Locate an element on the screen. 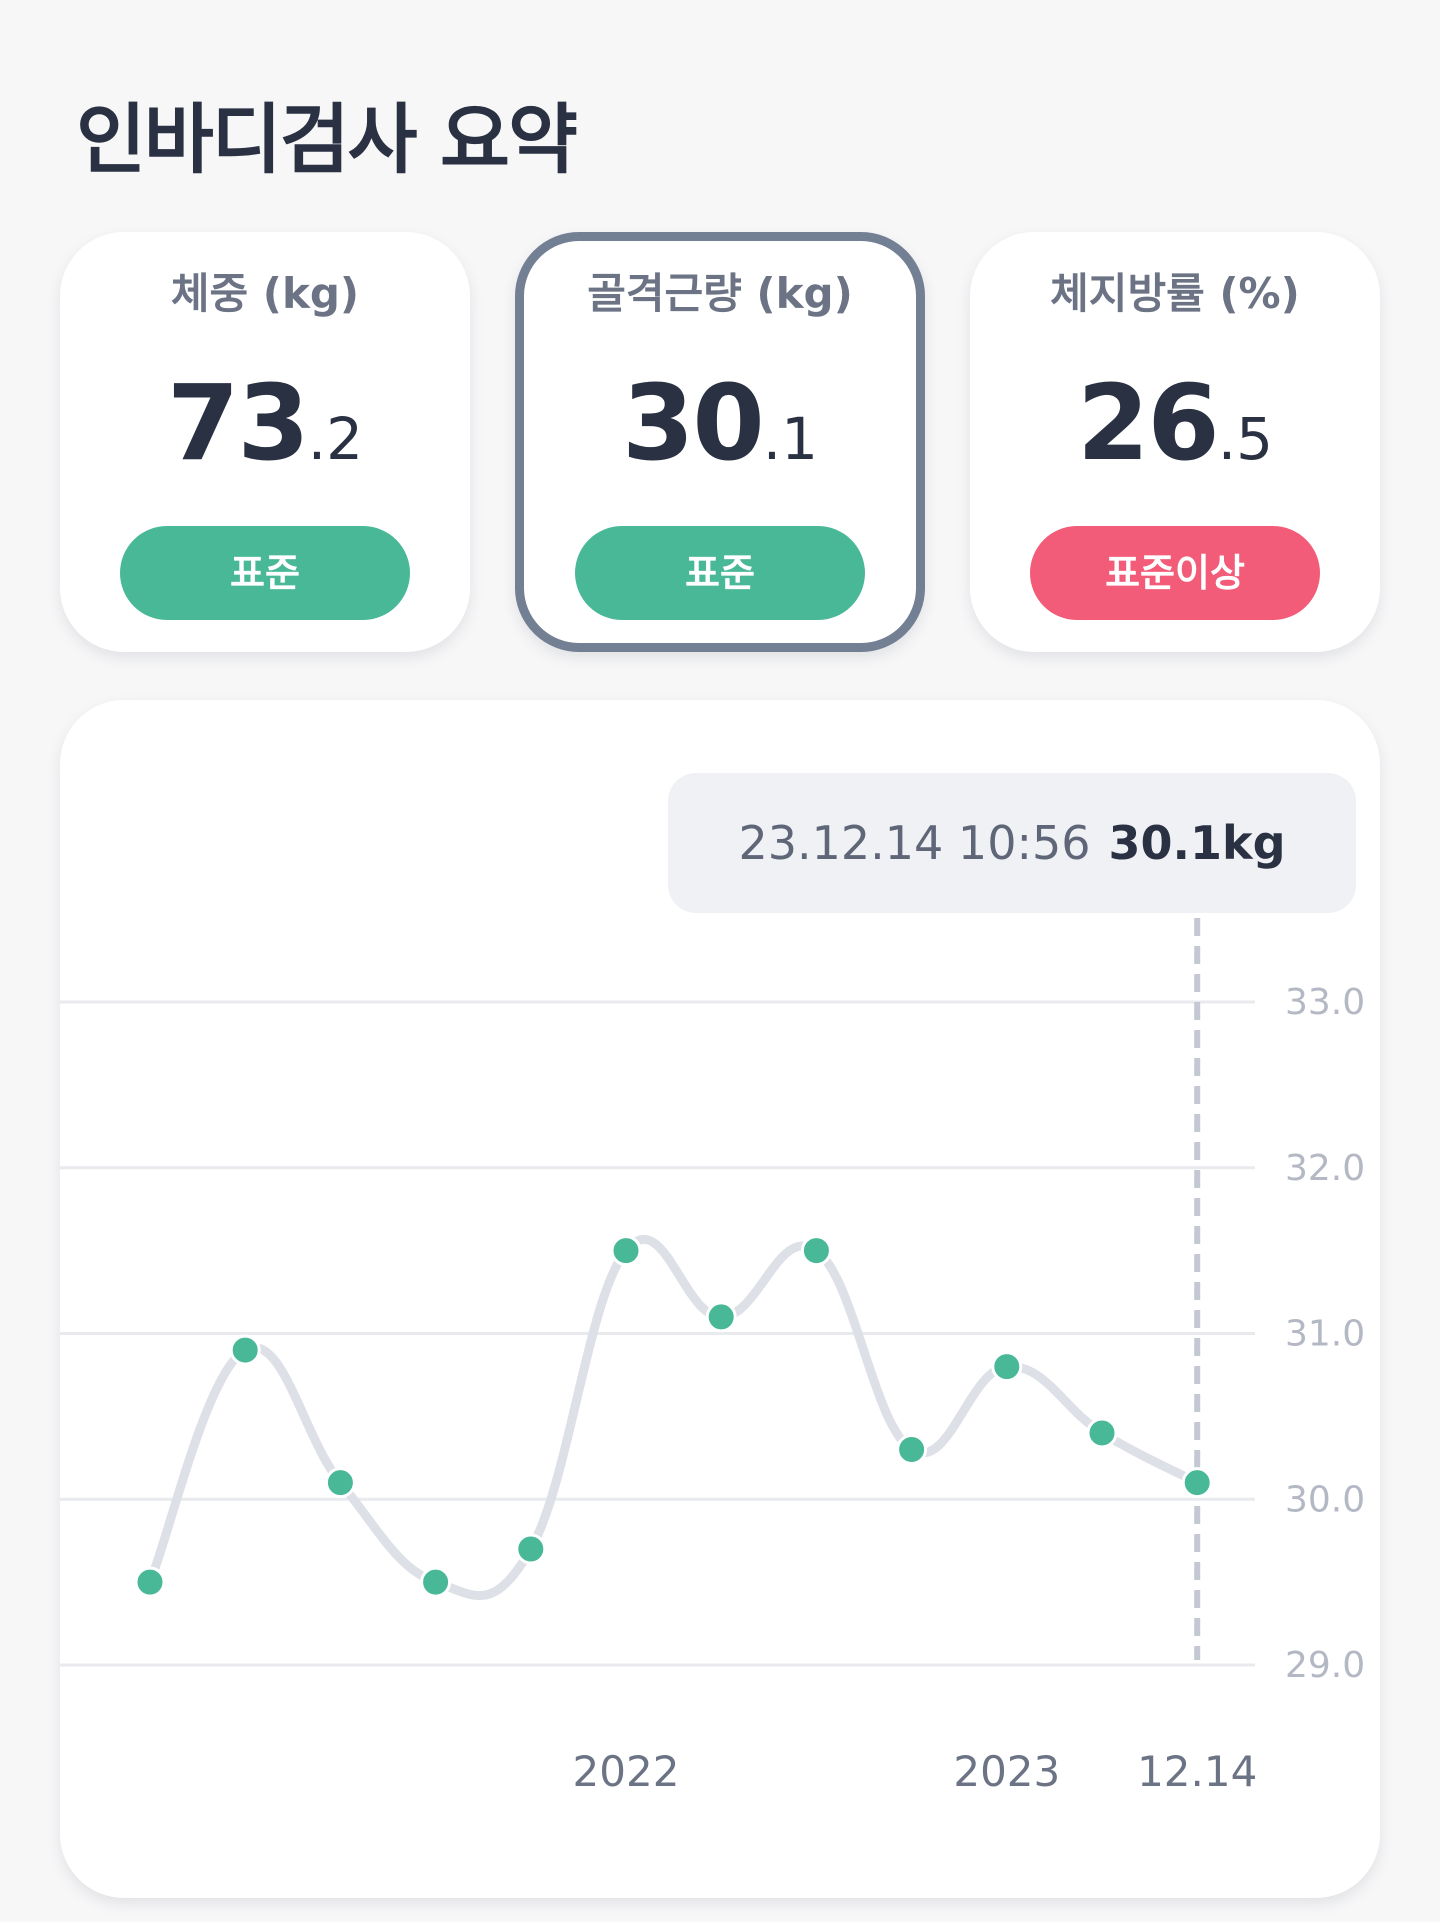  value-integer: 30 is located at coordinates (693, 423).